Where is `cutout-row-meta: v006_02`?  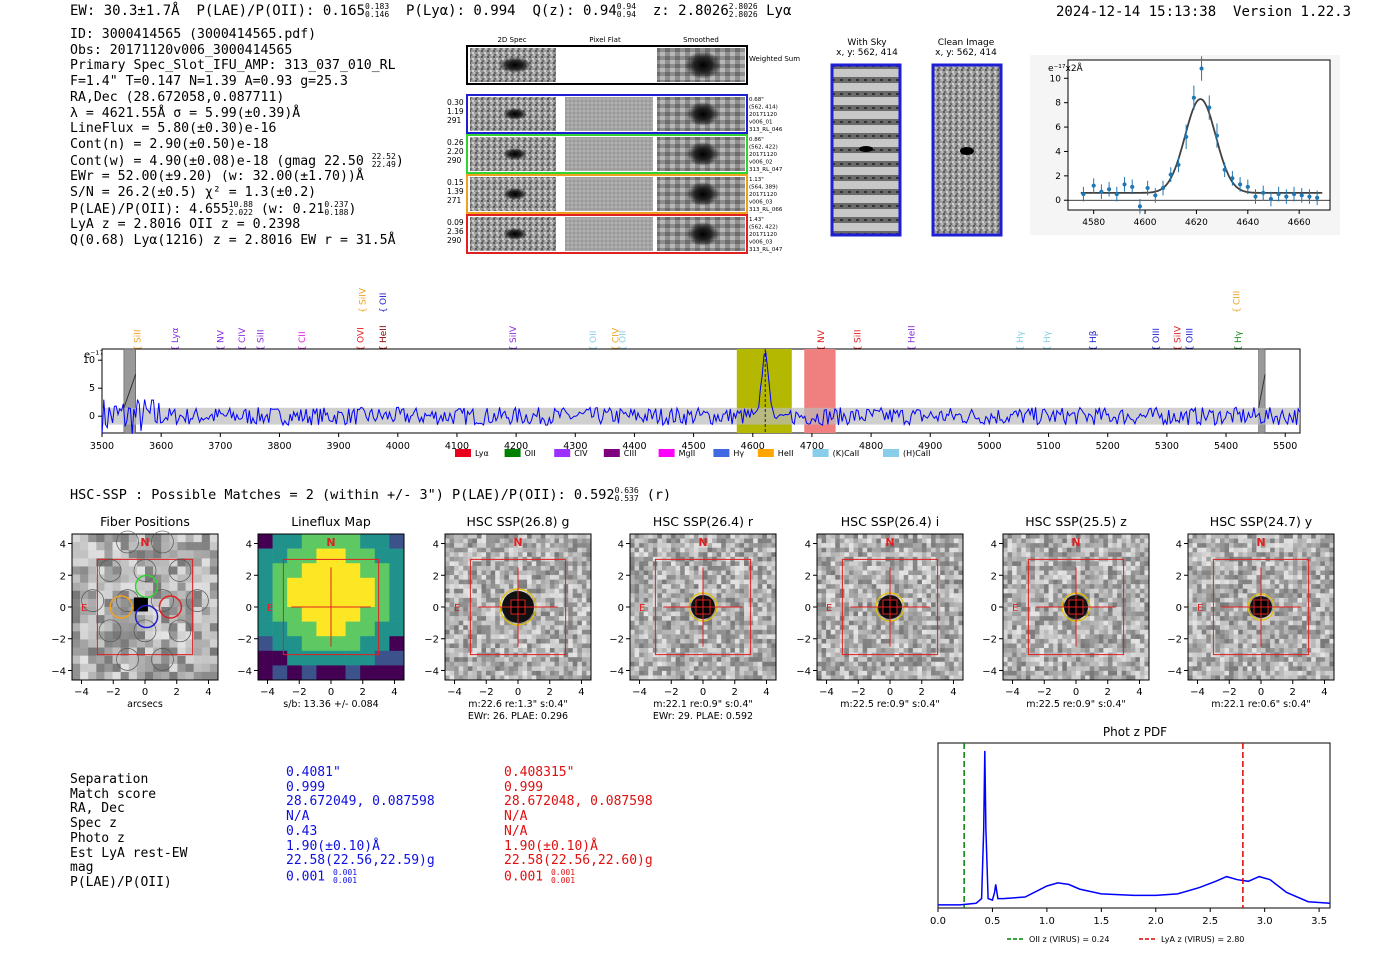 cutout-row-meta: v006_02 is located at coordinates (761, 163).